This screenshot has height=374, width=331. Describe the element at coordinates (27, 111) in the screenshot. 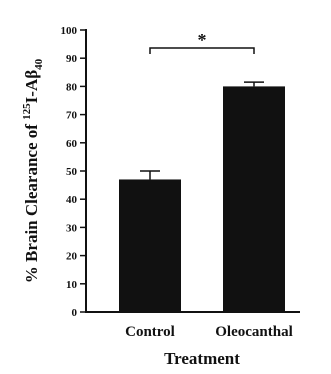

I see `y-axis-title-superscript: 125` at that location.